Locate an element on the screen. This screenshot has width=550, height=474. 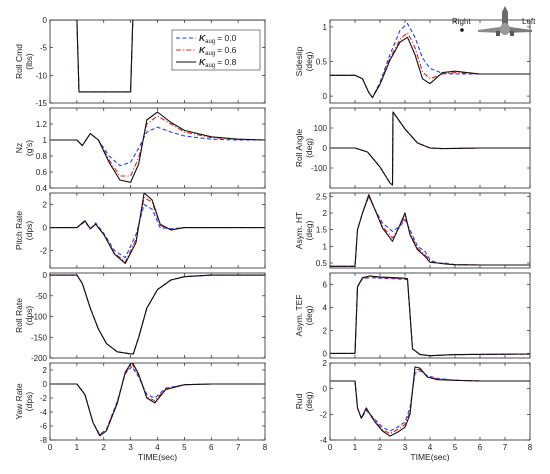
y-axis-label-line: Pitch Rate is located at coordinates (19, 230).